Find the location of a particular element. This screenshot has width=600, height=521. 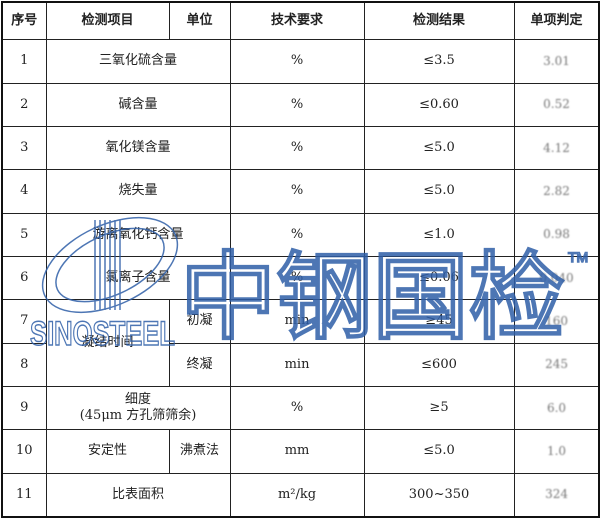

item-subname: 初凝 is located at coordinates (199, 321).